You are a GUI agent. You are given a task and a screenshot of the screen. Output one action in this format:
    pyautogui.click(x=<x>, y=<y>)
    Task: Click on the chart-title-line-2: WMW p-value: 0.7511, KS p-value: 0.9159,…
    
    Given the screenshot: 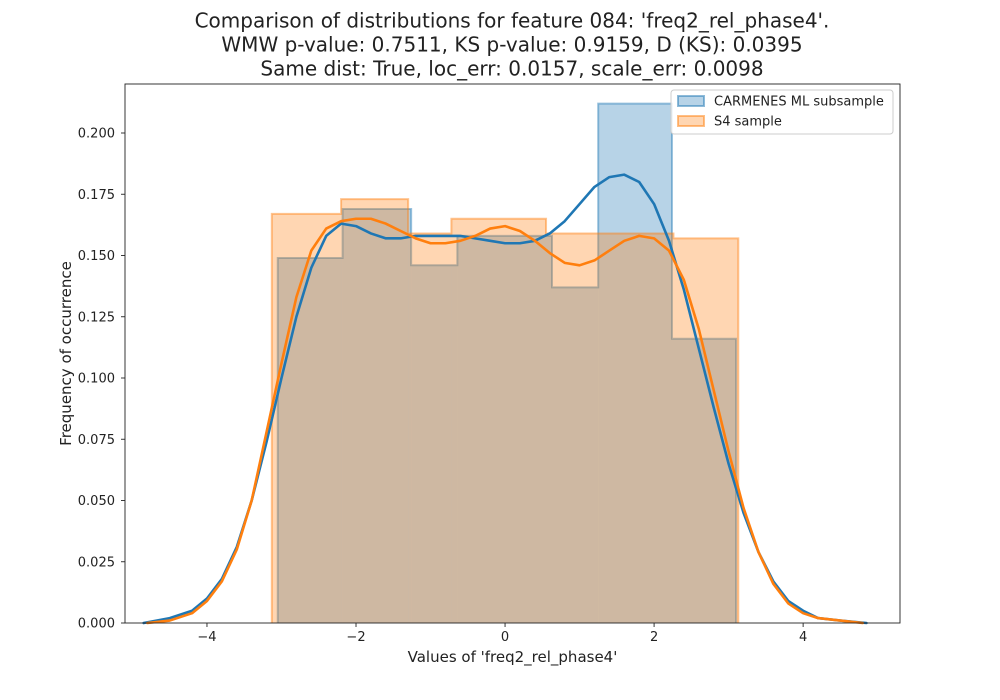 What is the action you would take?
    pyautogui.click(x=511, y=45)
    